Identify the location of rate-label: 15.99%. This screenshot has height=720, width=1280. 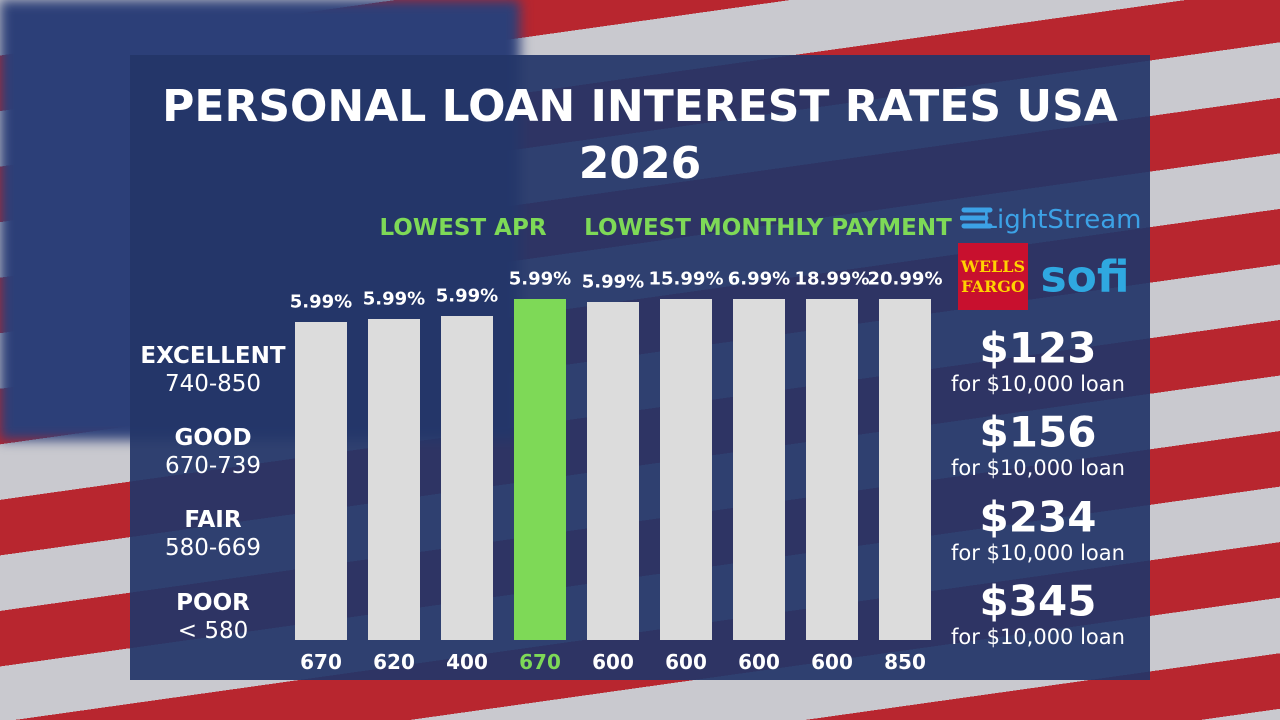
(686, 279).